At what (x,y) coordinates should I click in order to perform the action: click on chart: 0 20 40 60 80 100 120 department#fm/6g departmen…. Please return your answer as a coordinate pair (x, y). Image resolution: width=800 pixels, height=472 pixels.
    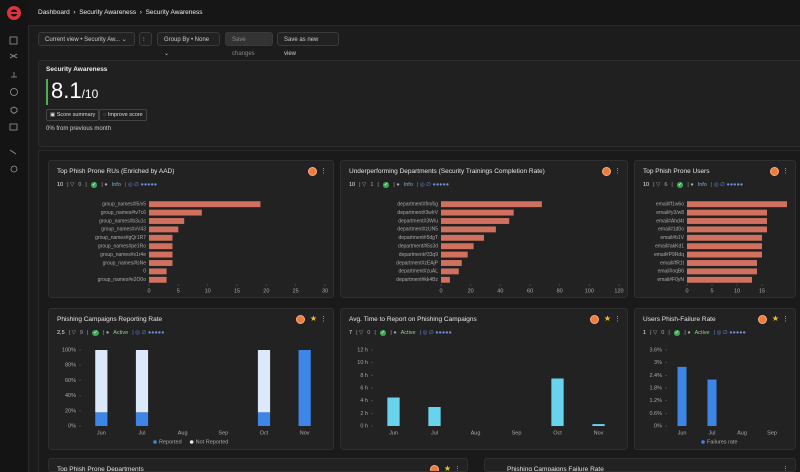
    Looking at the image, I should click on (510, 247).